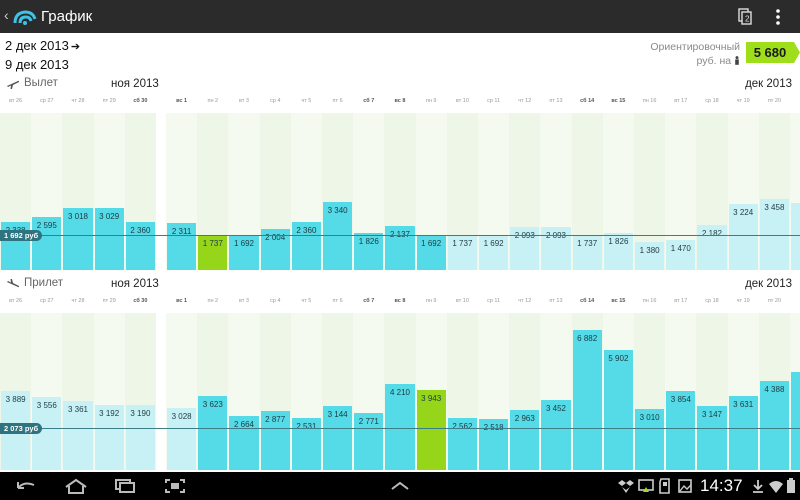 This screenshot has width=800, height=500. I want to click on copy-icon: 2, so click(745, 16).